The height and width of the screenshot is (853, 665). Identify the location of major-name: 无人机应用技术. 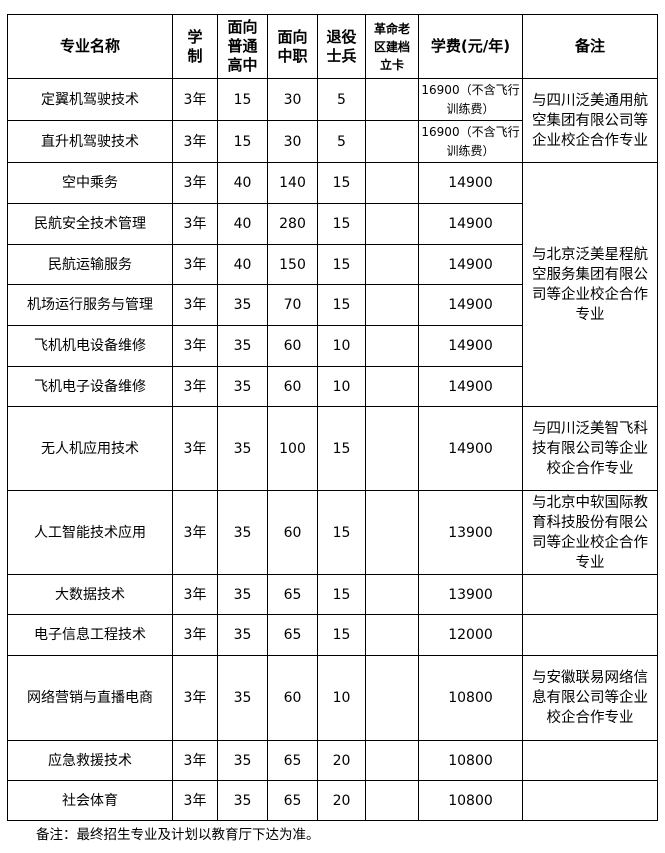
(90, 448).